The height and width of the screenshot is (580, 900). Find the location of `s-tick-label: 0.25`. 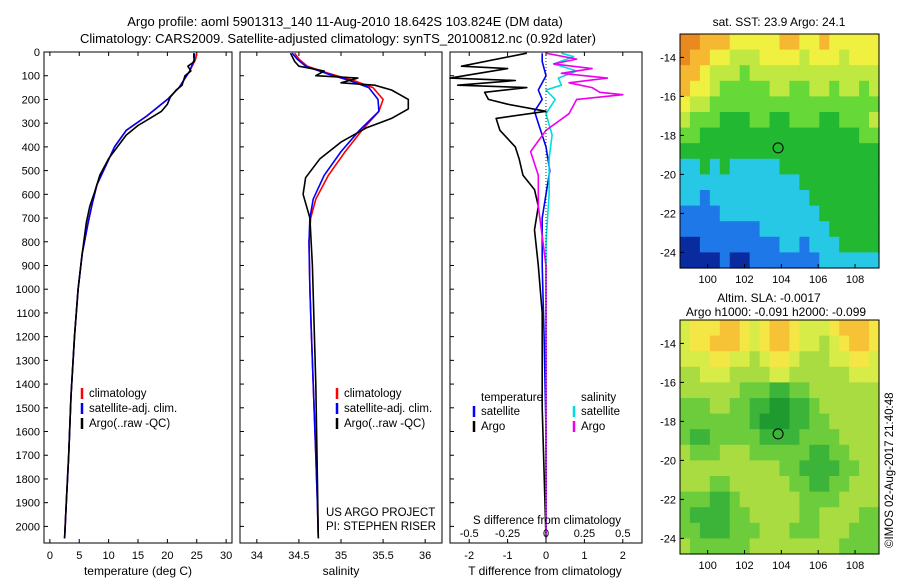

s-tick-label: 0.25 is located at coordinates (584, 534).